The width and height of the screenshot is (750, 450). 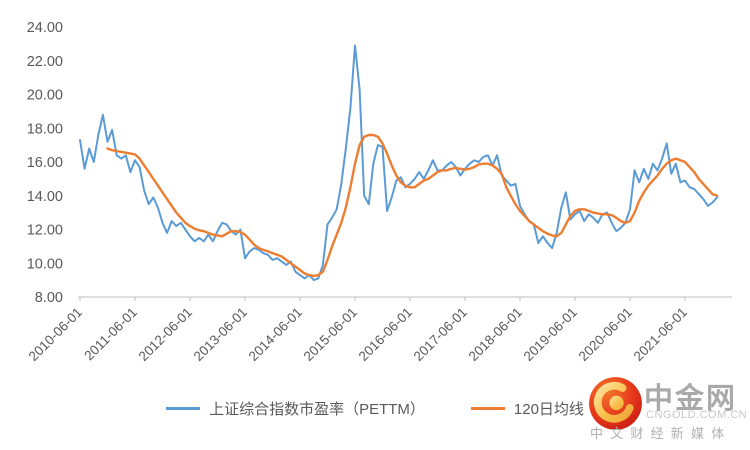 What do you see at coordinates (275, 334) in the screenshot?
I see `x-axis-label: 2014-06-01` at bounding box center [275, 334].